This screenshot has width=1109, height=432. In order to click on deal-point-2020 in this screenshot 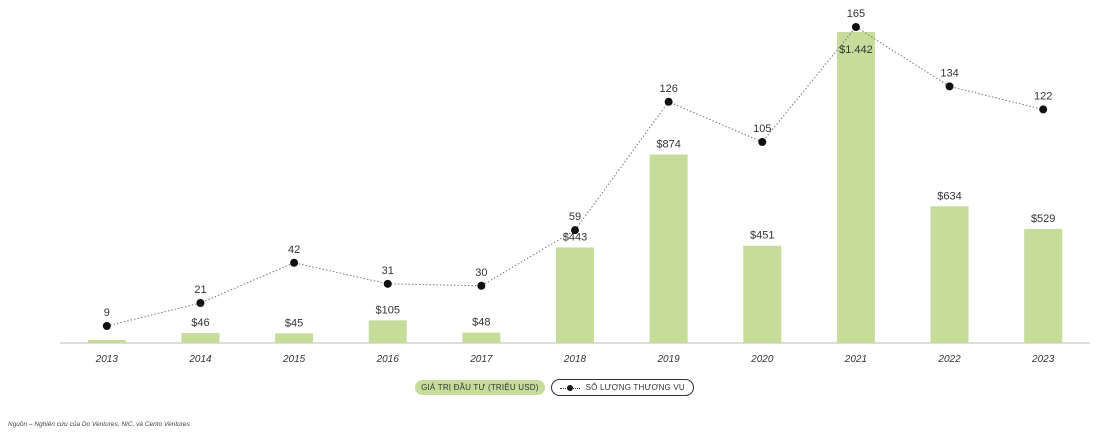, I will do `click(762, 142)`.